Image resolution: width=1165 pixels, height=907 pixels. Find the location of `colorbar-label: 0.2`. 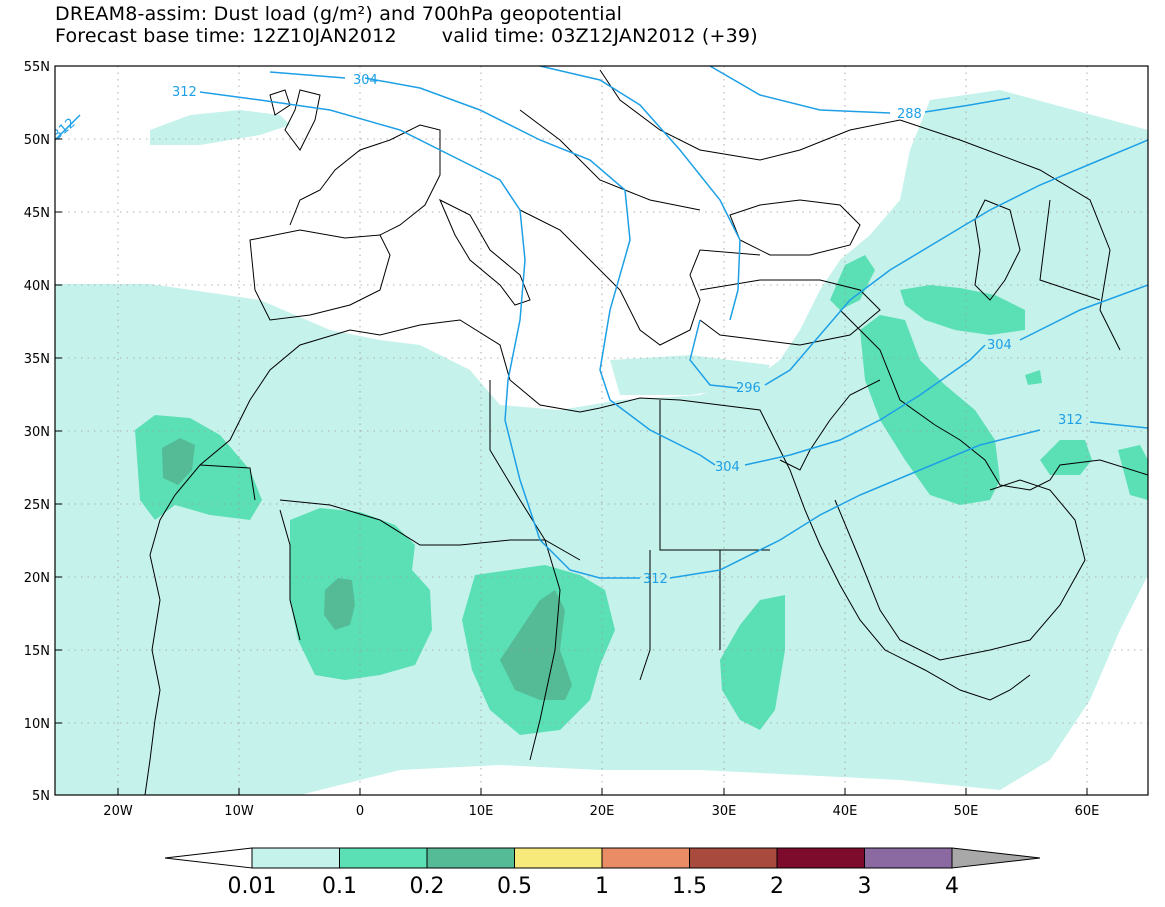

colorbar-label: 0.2 is located at coordinates (427, 886).